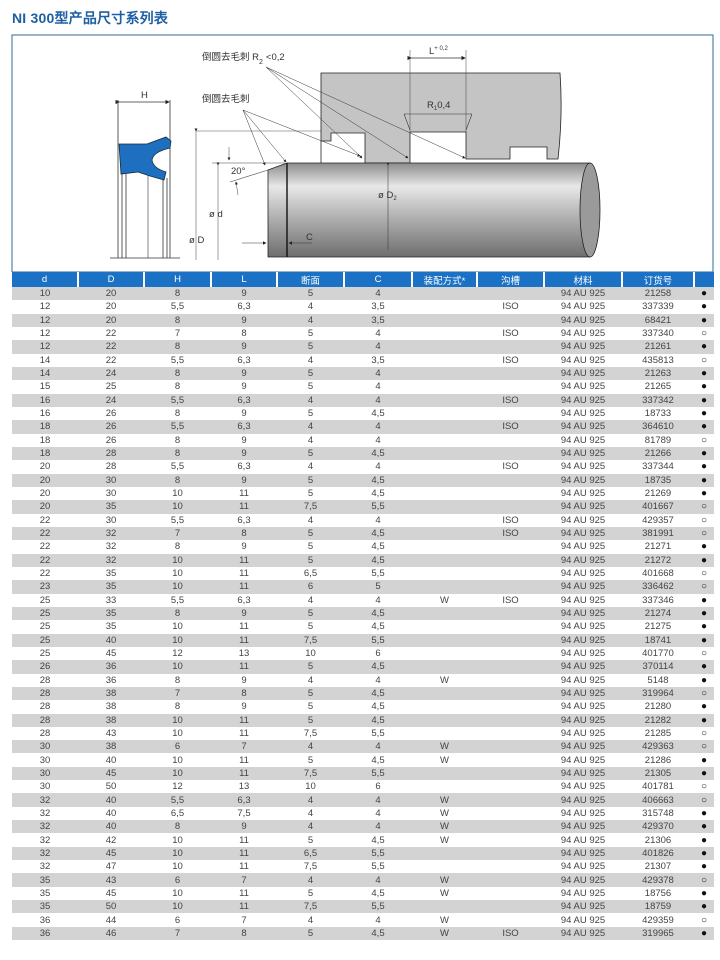  Describe the element at coordinates (45, 654) in the screenshot. I see `cell-d: 25` at that location.